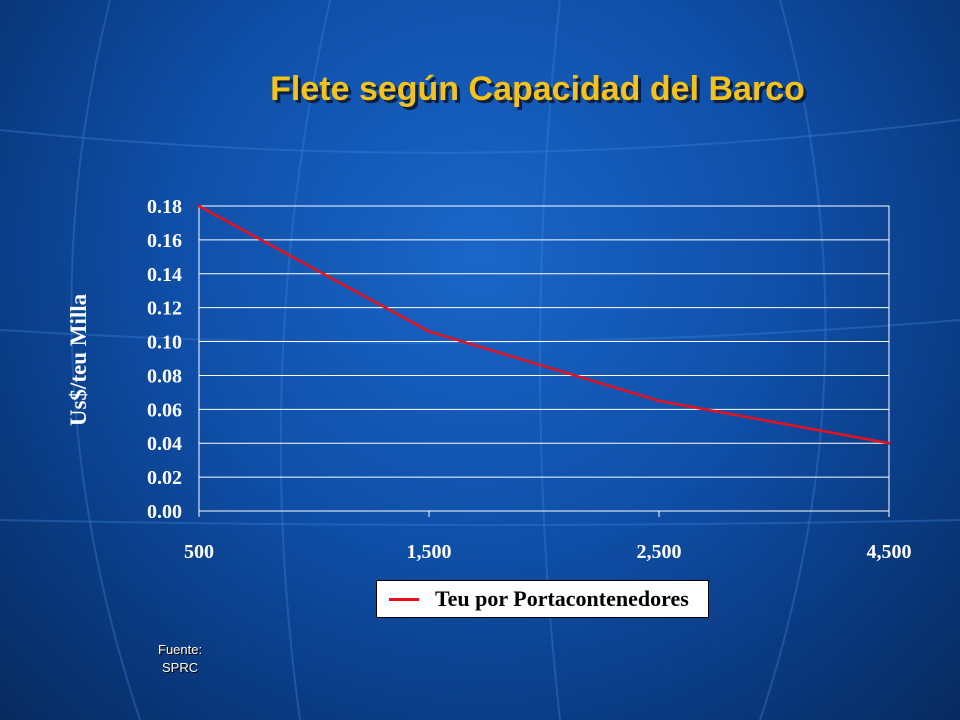  Describe the element at coordinates (164, 275) in the screenshot. I see `y-tick-label: 0.14` at that location.